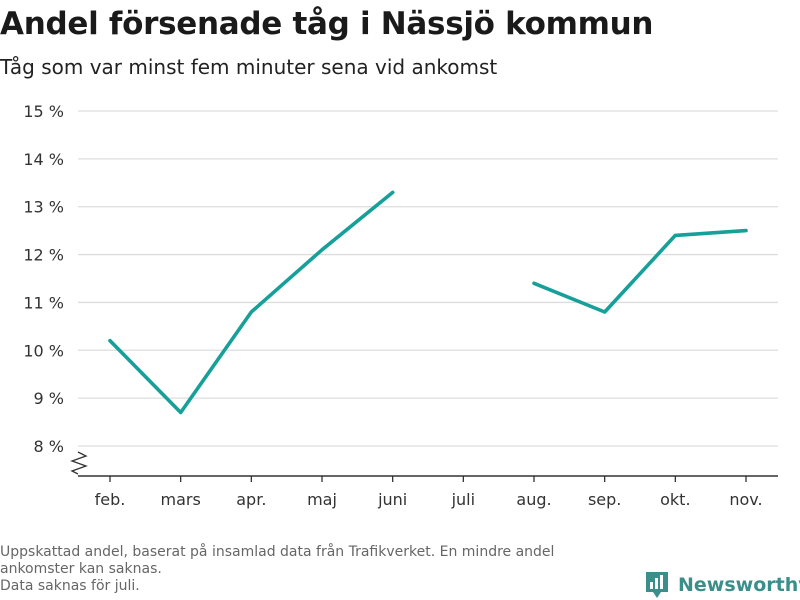  What do you see at coordinates (392, 499) in the screenshot?
I see `x-tick-label: juni` at bounding box center [392, 499].